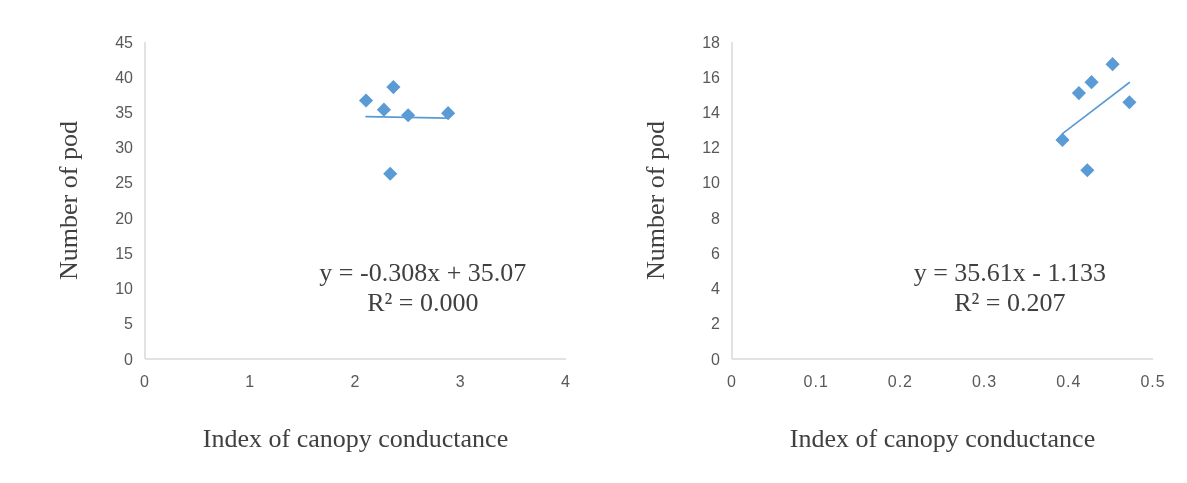  What do you see at coordinates (1069, 381) in the screenshot?
I see `x-tick-label: 0.4` at bounding box center [1069, 381].